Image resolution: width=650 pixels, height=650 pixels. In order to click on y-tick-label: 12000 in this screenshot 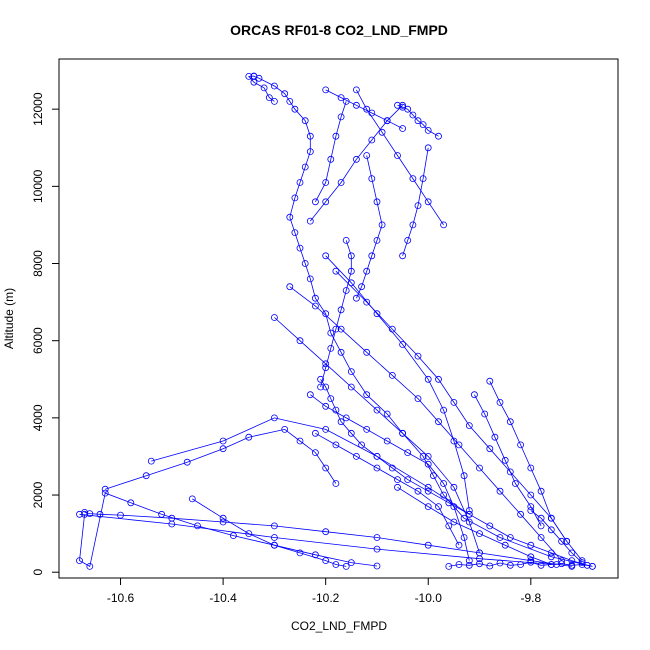, I will do `click(38, 109)`.